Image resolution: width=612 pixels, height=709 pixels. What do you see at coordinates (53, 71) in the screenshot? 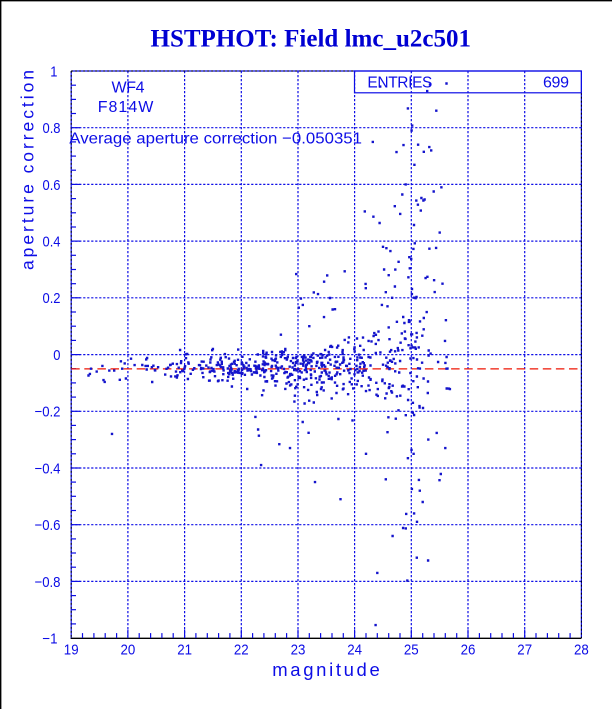
I see `svg-text: 1` at bounding box center [53, 71].